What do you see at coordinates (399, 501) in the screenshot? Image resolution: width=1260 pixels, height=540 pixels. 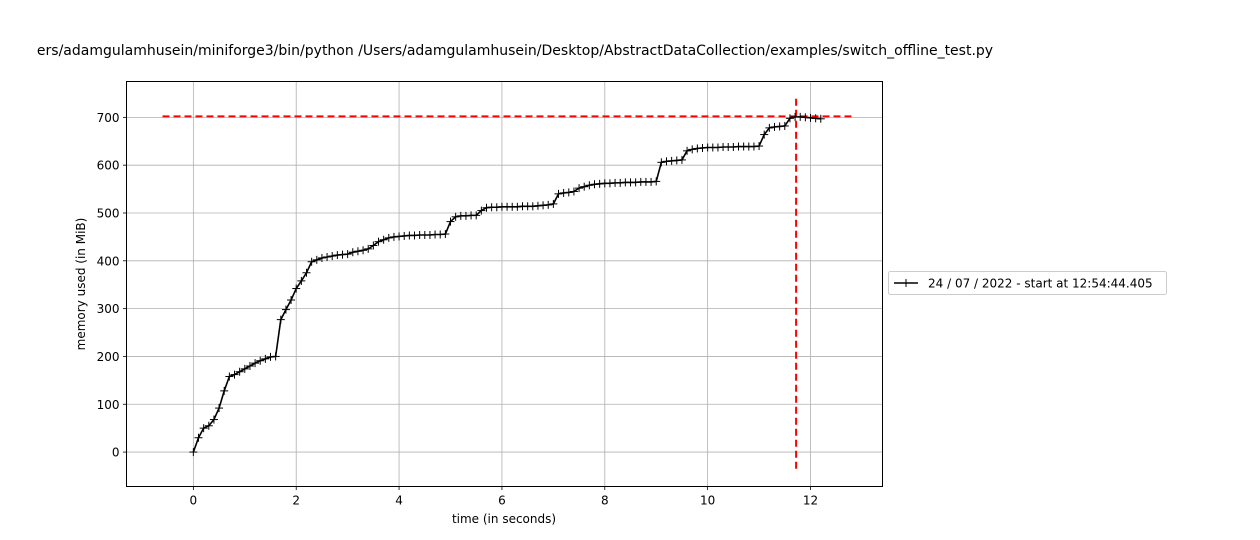 I see `x-tick-label: 4` at bounding box center [399, 501].